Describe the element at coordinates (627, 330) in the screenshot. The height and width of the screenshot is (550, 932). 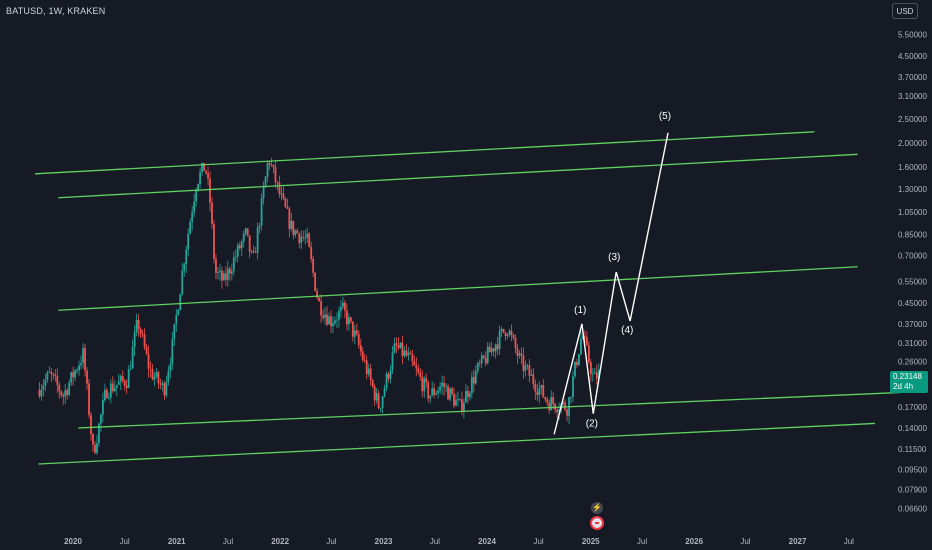
I see `wave-label: (4)` at that location.